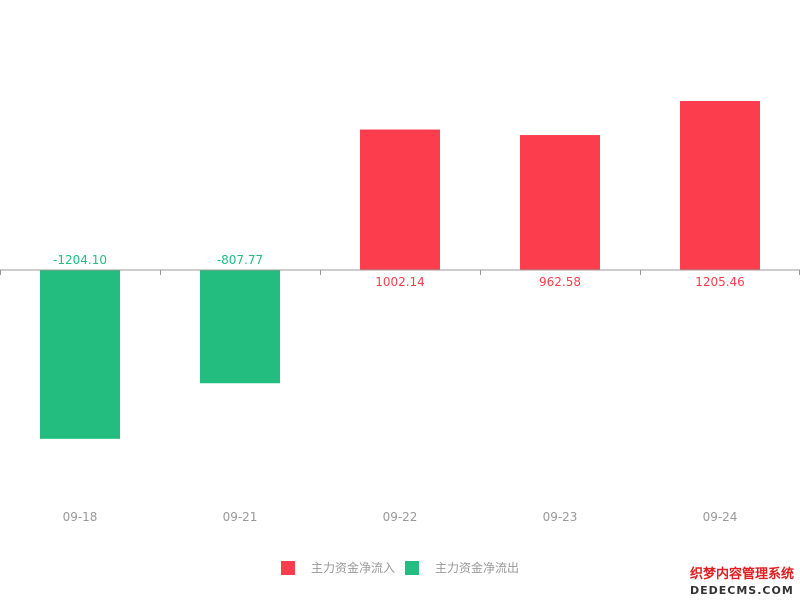 Image resolution: width=800 pixels, height=600 pixels. Describe the element at coordinates (240, 517) in the screenshot. I see `category-label-09-21: 09-21` at that location.